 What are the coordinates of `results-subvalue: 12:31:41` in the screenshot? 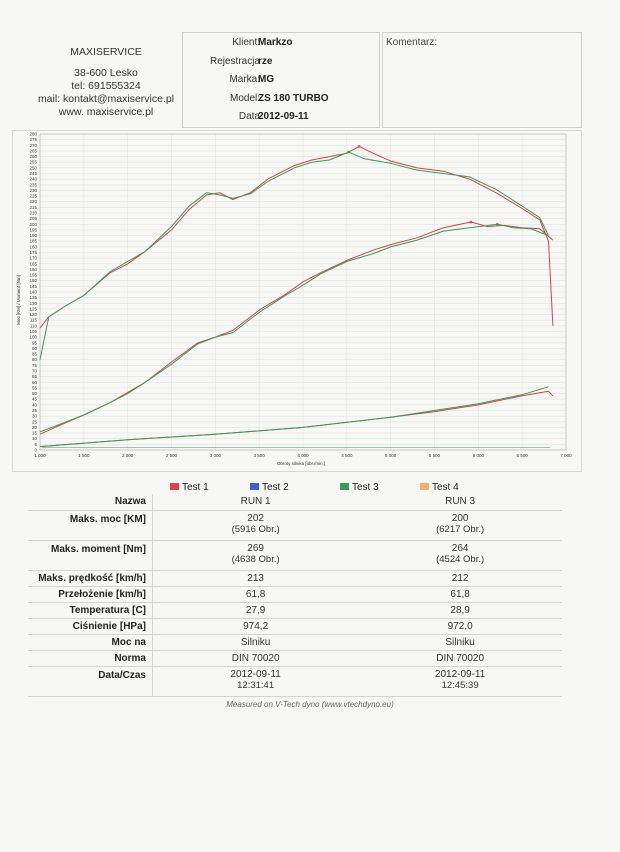 It's located at (256, 685).